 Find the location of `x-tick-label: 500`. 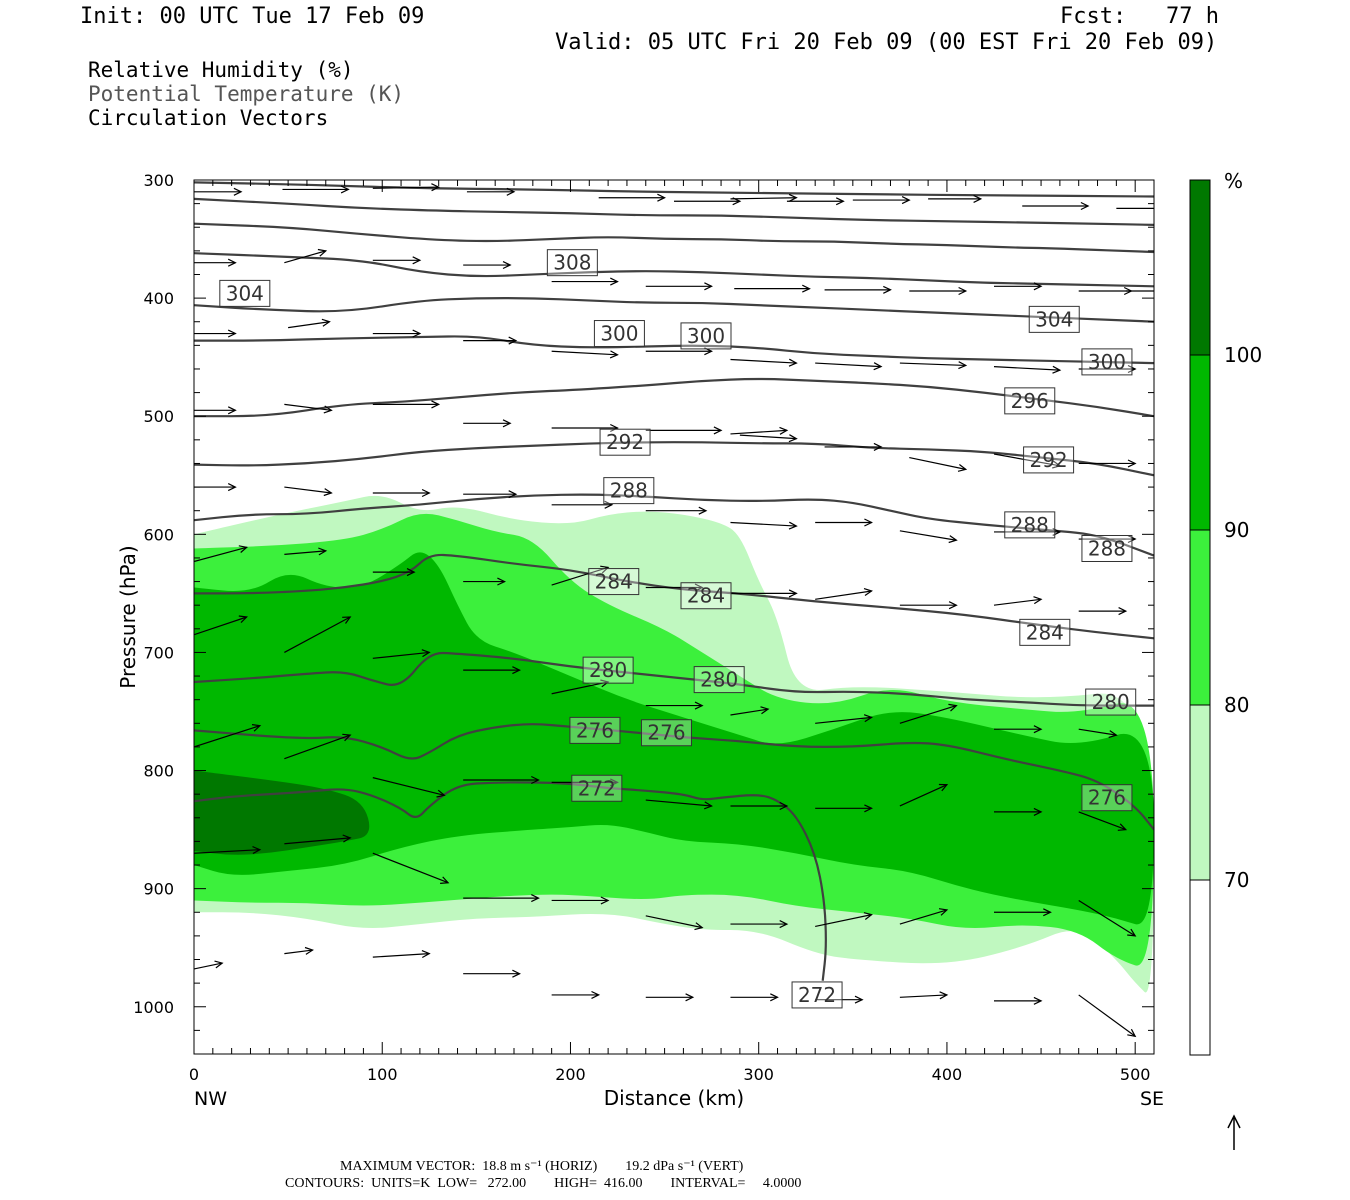

x-tick-label: 500 is located at coordinates (1135, 1074).